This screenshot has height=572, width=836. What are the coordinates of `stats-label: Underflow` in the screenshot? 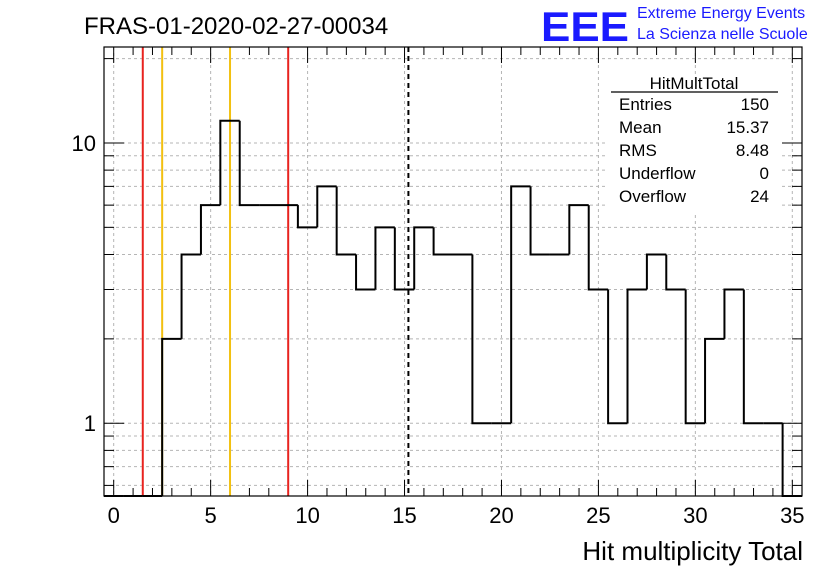 It's located at (657, 173).